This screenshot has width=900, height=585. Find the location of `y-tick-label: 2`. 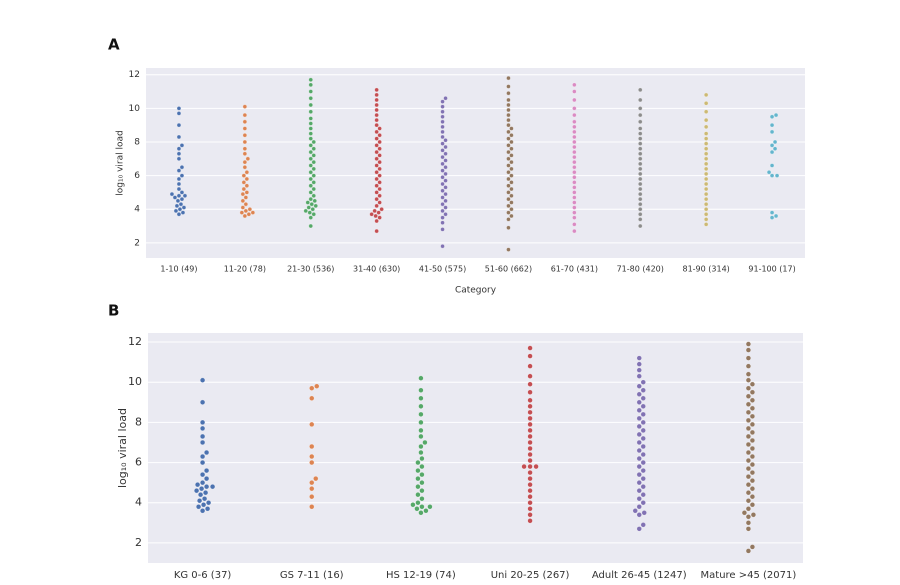

y-tick-label: 2 is located at coordinates (138, 542).